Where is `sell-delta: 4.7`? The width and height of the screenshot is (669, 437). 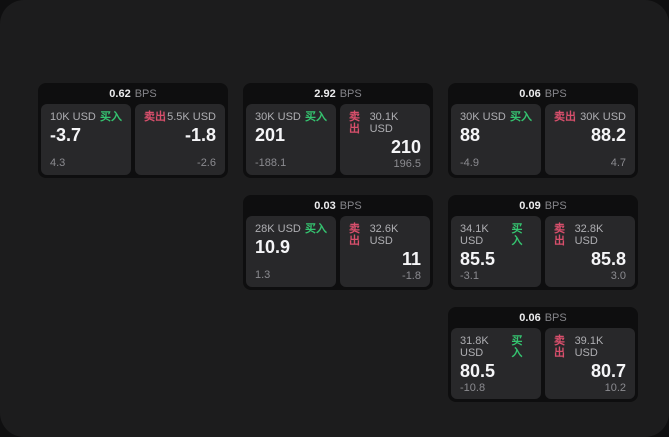
sell-delta: 4.7 is located at coordinates (618, 163).